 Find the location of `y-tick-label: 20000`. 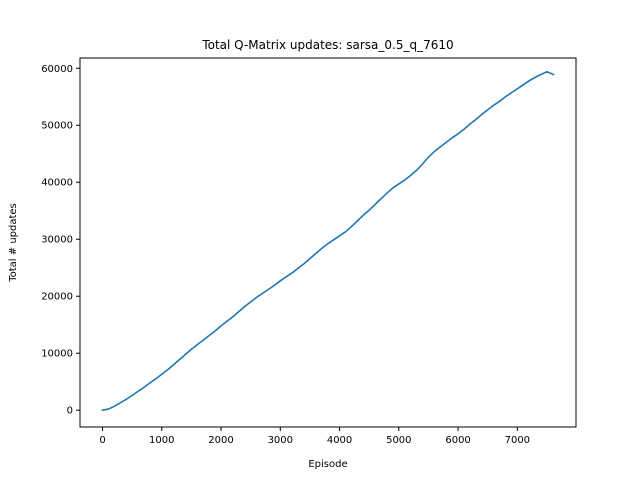

y-tick-label: 20000 is located at coordinates (57, 297).